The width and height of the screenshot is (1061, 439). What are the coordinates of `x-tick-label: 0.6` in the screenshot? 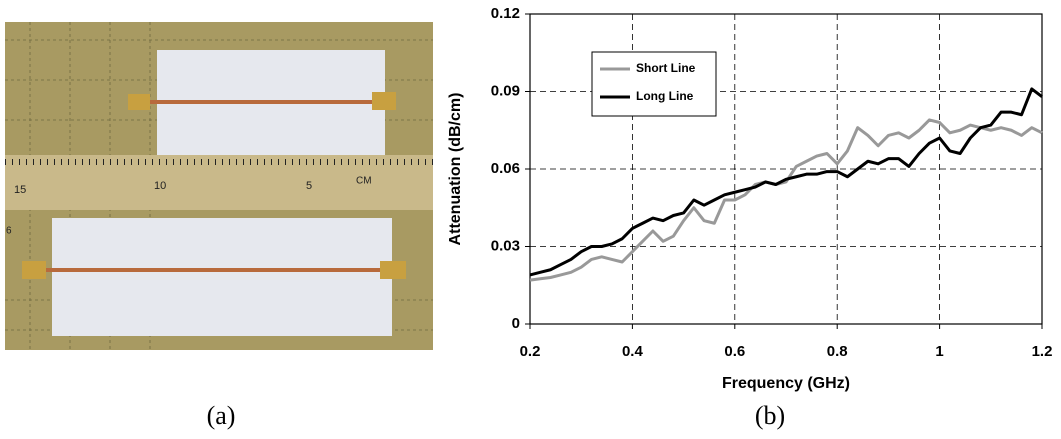 It's located at (734, 351).